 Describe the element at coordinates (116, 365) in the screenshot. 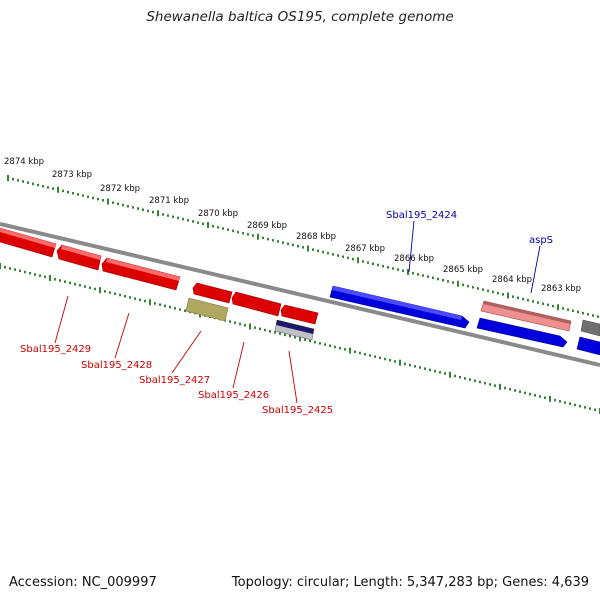

I see `gene-label-sbal195-2428: Sbal195_2428` at that location.